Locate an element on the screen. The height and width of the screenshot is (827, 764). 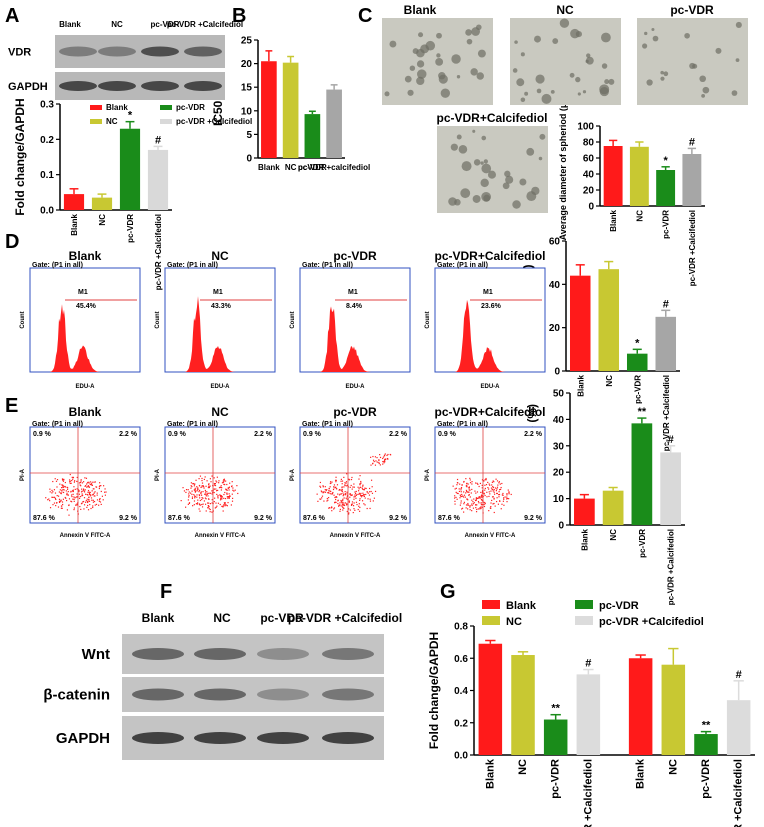
x-tick-label: pc-VDR +Calcifediol is located at coordinates (666, 413).